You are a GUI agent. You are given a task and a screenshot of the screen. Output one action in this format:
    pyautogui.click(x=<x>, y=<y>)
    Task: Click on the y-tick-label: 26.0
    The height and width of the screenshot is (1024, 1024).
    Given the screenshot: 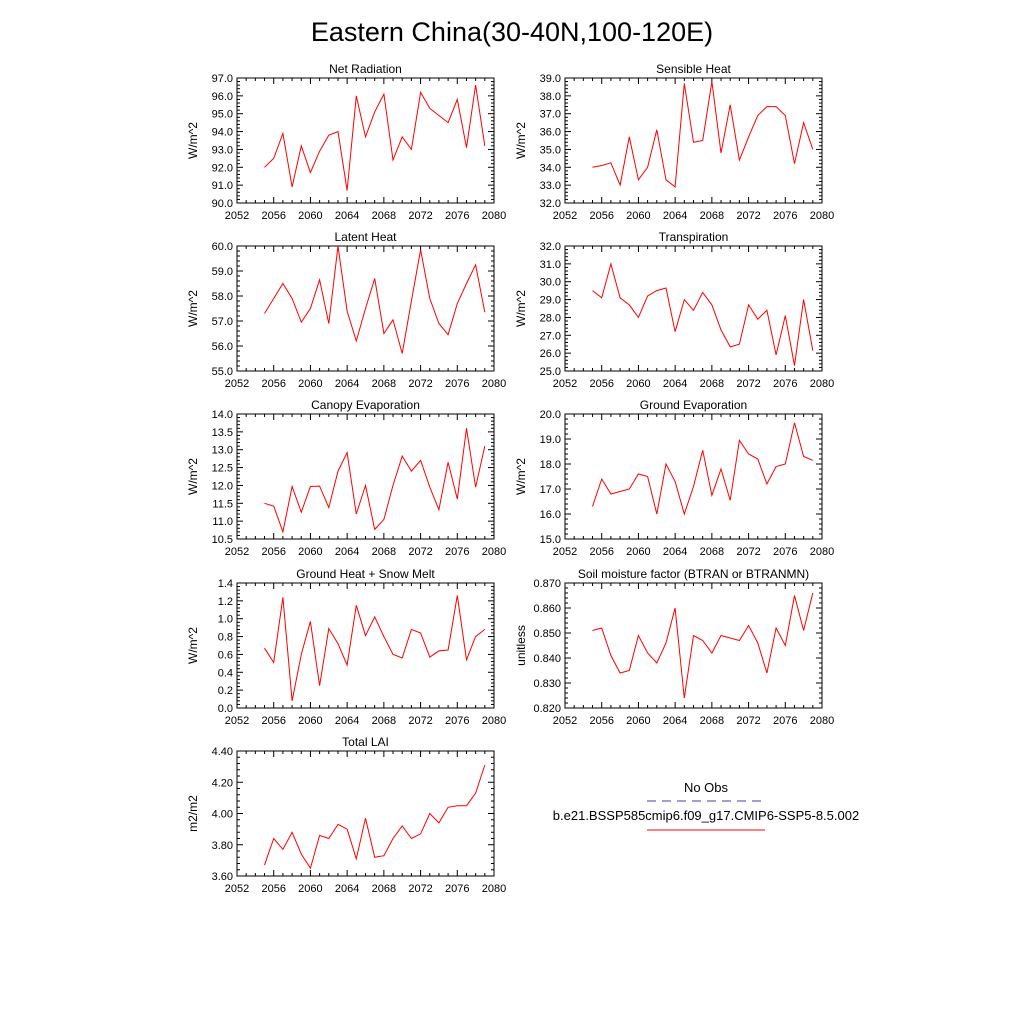 What is the action you would take?
    pyautogui.click(x=550, y=354)
    